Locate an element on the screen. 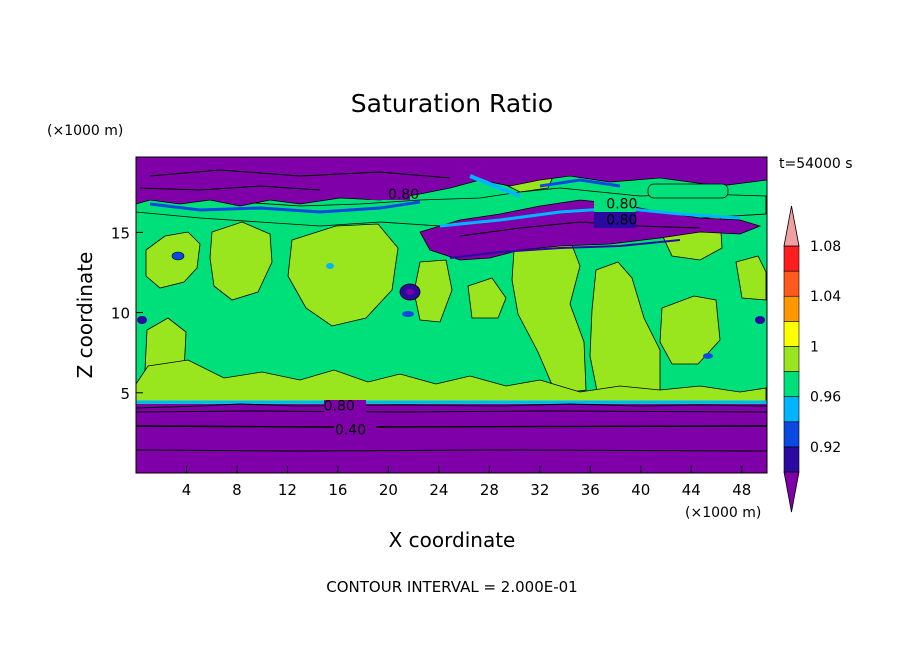  x-axis-label: X coordinate is located at coordinates (452, 540).